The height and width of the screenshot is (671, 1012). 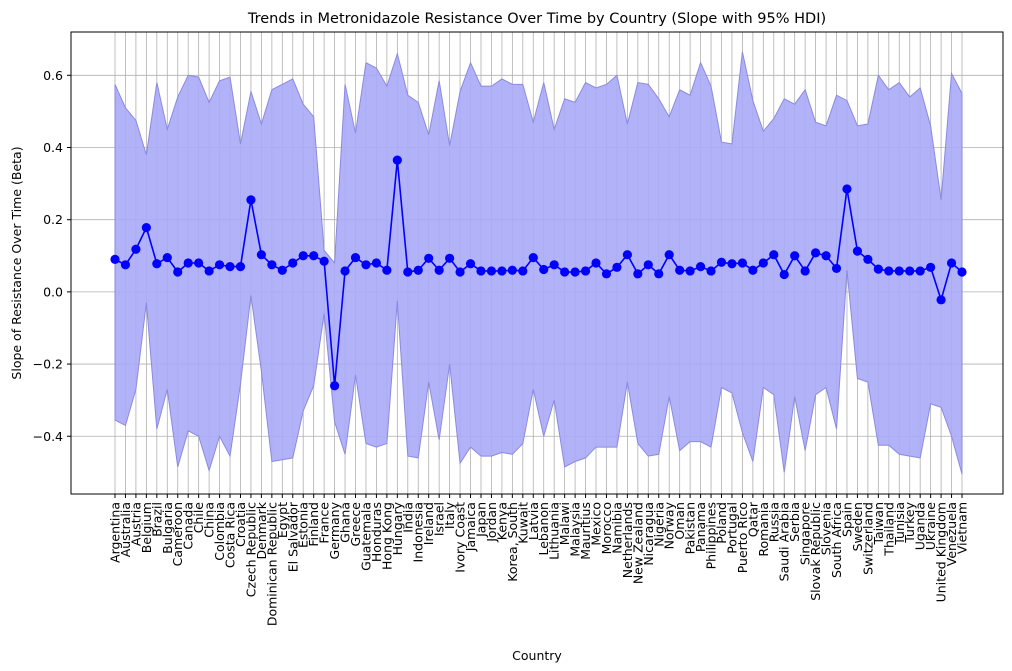 I want to click on x-tick-label: Kuwait, so click(x=522, y=523).